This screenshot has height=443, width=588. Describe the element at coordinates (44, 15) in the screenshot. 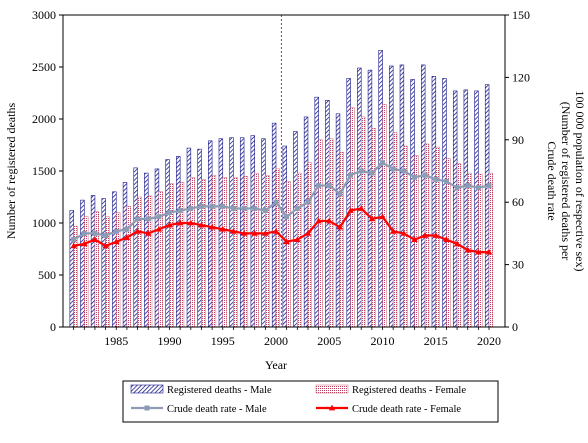

I see `ytick-left-3000: 3000` at that location.